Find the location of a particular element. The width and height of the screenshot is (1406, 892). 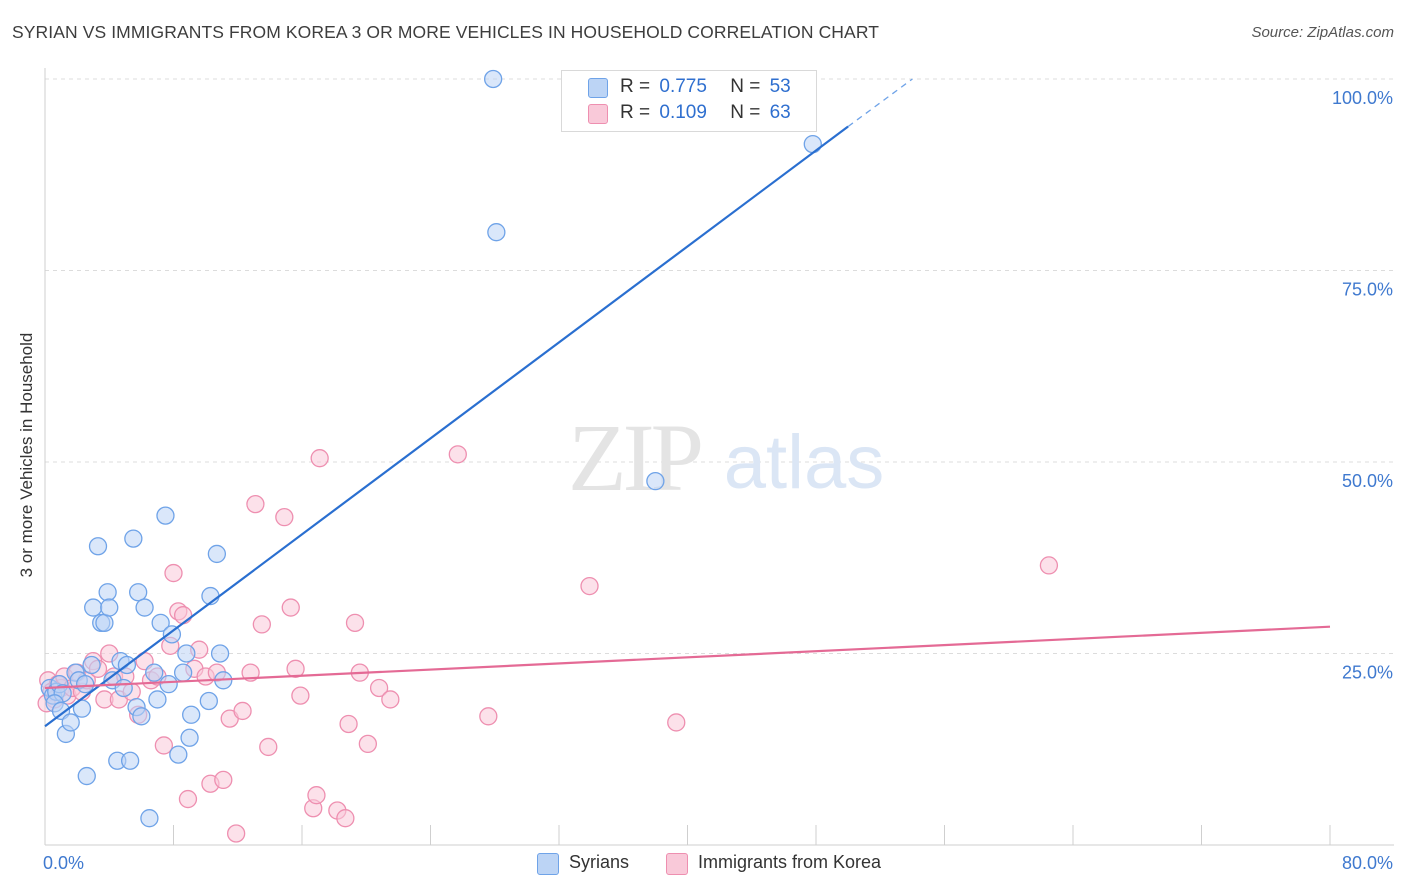

legend-r-value: 0.109 is located at coordinates (683, 112).